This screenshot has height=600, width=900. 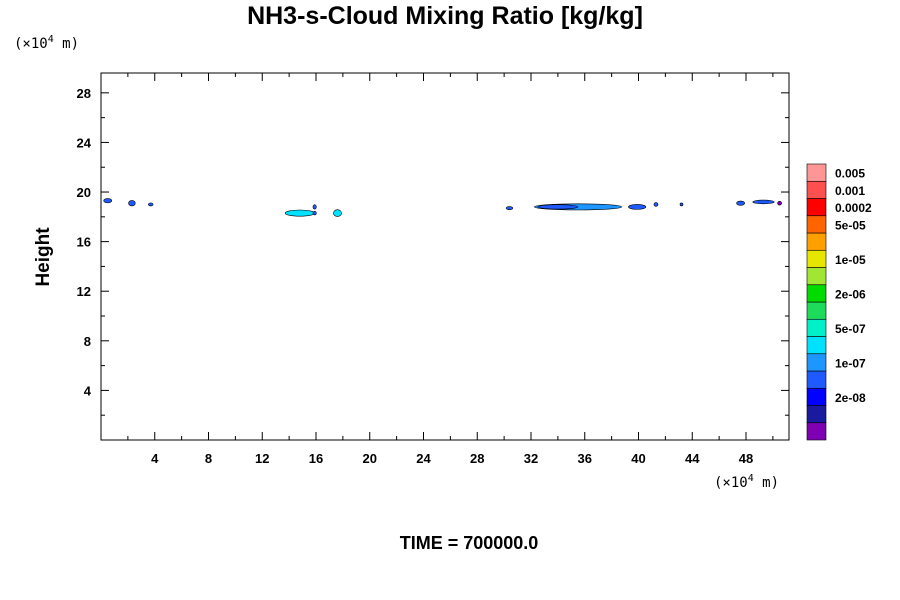 I want to click on y-unit-suffix: m), so click(x=66, y=44).